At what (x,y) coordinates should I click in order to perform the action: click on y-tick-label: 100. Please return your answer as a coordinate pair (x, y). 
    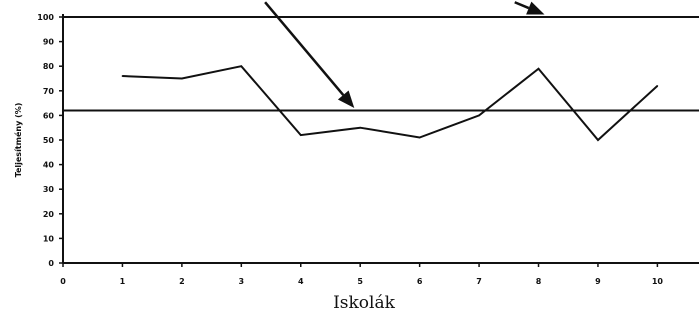
    Looking at the image, I should click on (45, 17).